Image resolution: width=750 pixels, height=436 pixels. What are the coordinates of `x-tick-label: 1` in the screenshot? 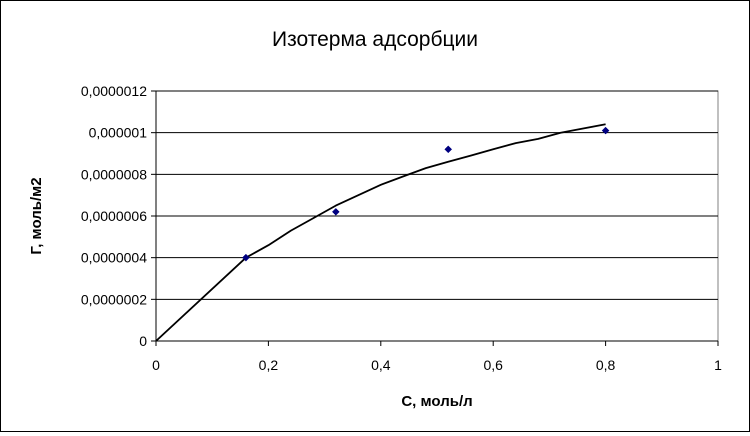 It's located at (718, 365).